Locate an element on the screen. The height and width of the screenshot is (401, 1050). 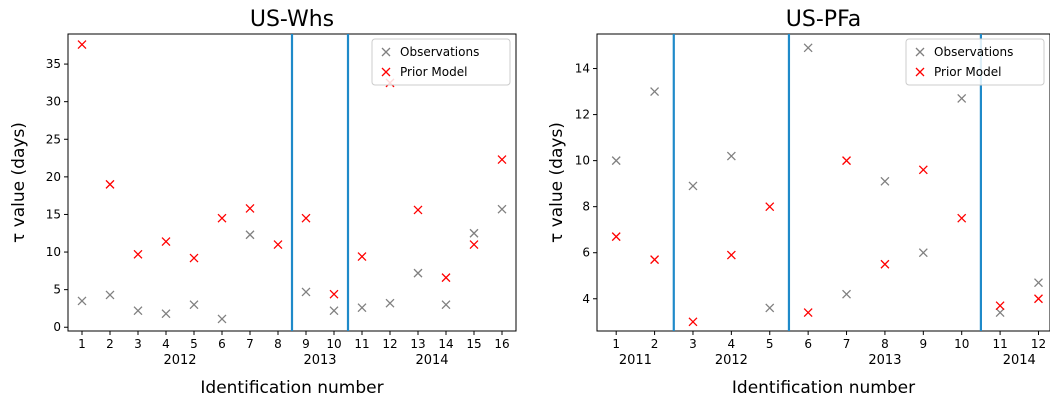
x-tick-label: 11 is located at coordinates (361, 344).